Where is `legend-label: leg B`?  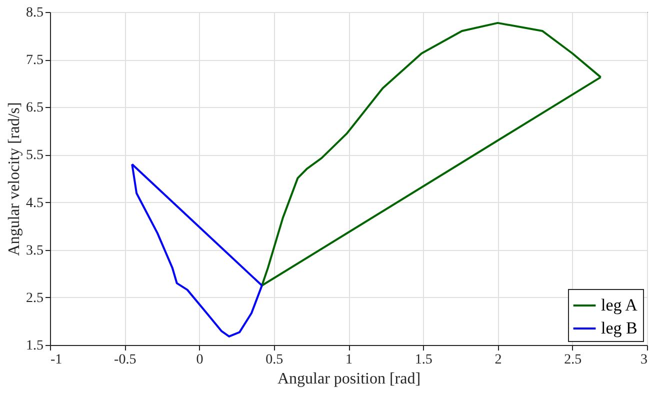
legend-label: leg B is located at coordinates (619, 328).